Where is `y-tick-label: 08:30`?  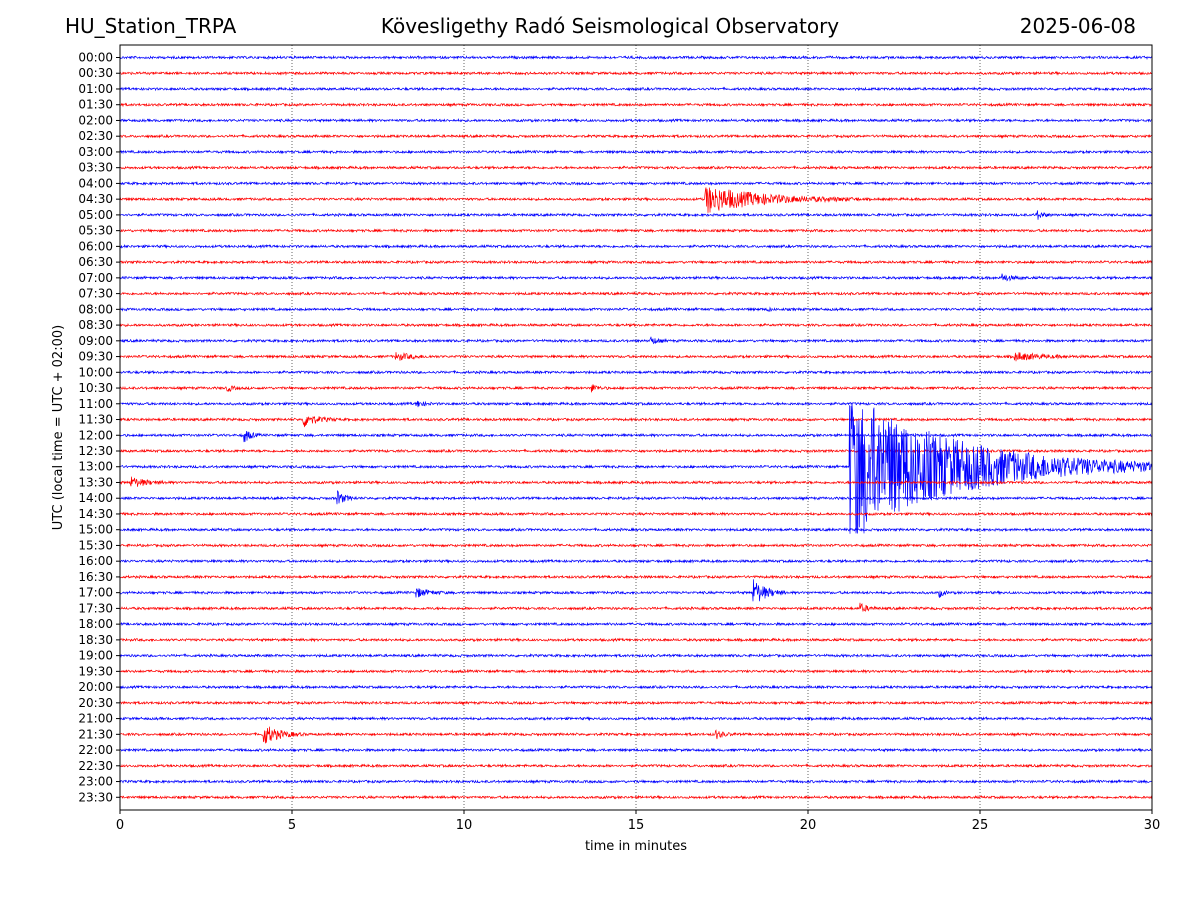 y-tick-label: 08:30 is located at coordinates (95, 325).